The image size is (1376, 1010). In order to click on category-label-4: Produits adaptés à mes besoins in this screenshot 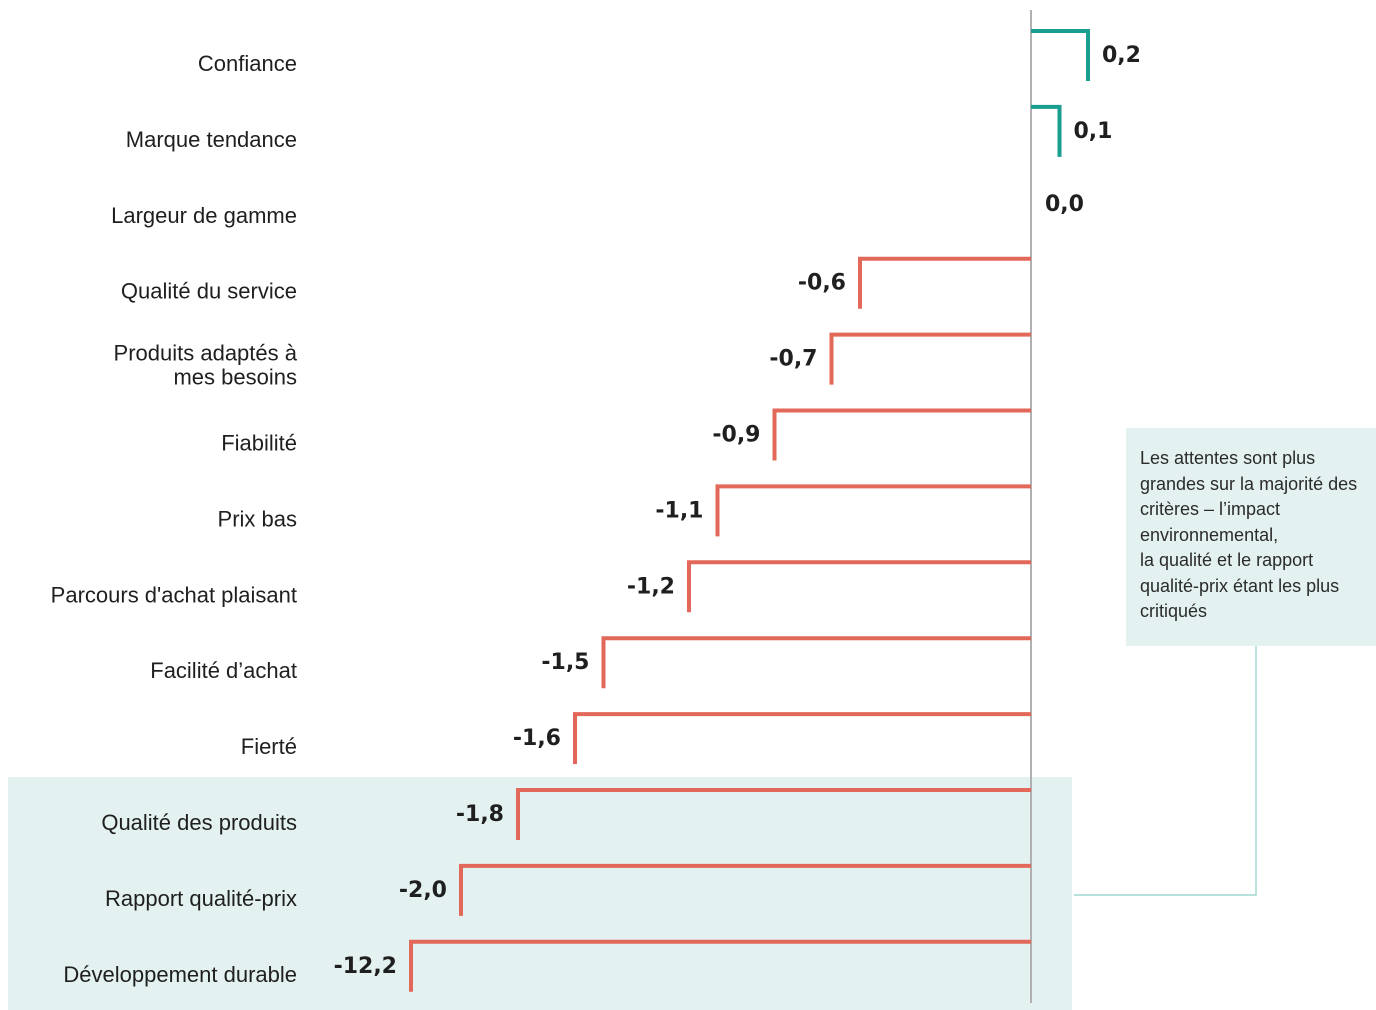, I will do `click(206, 365)`.